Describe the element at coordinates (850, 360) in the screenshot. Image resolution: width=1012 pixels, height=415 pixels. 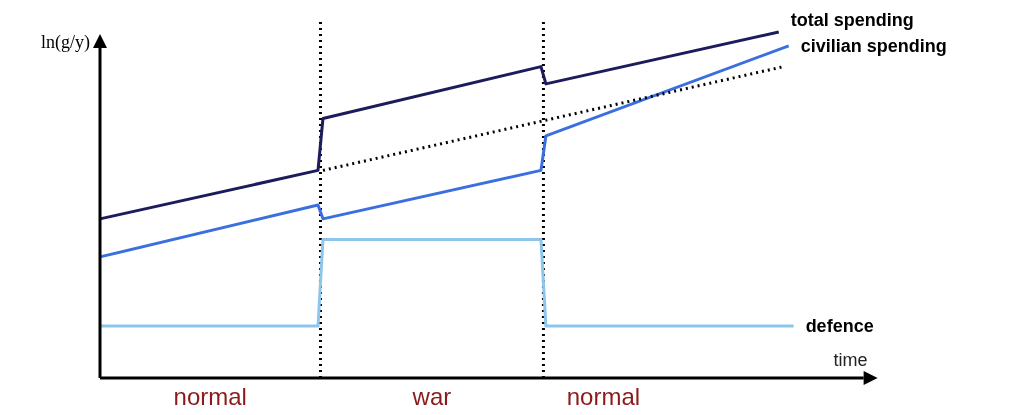
I see `x-axis-title: time` at that location.